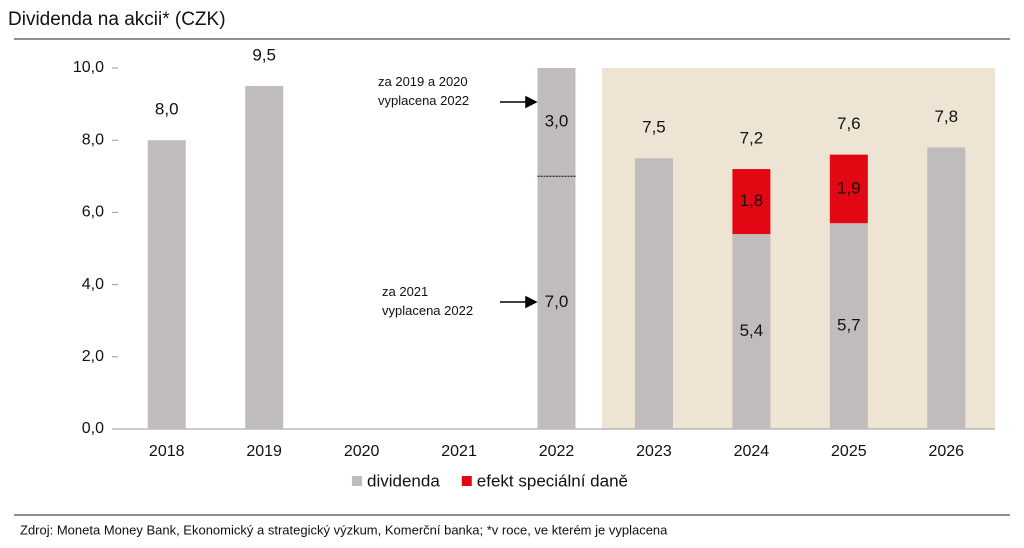  I want to click on legend-label: dividenda, so click(403, 480).